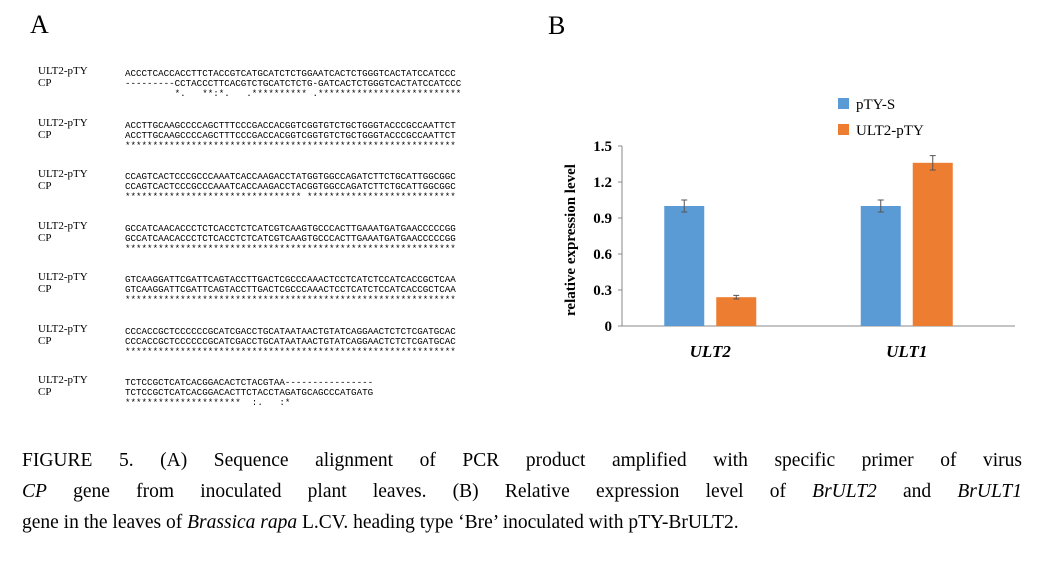 The image size is (1038, 576). What do you see at coordinates (602, 219) in the screenshot?
I see `y-tick-label: 0.9` at bounding box center [602, 219].